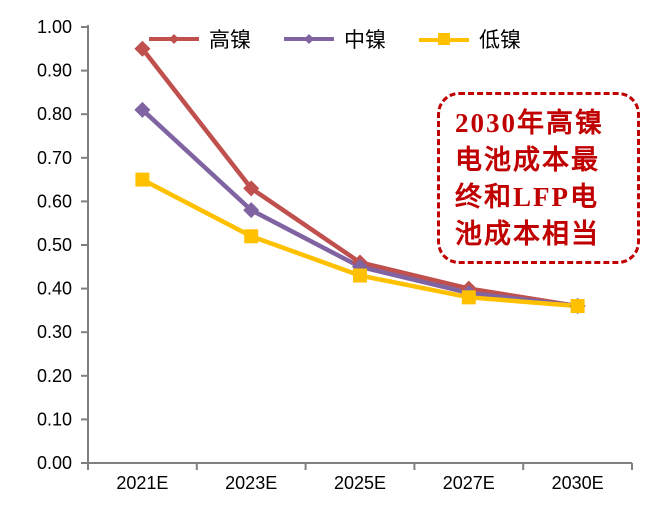 The height and width of the screenshot is (515, 648). I want to click on legend-item-mid-nickel: 中镍, so click(334, 39).